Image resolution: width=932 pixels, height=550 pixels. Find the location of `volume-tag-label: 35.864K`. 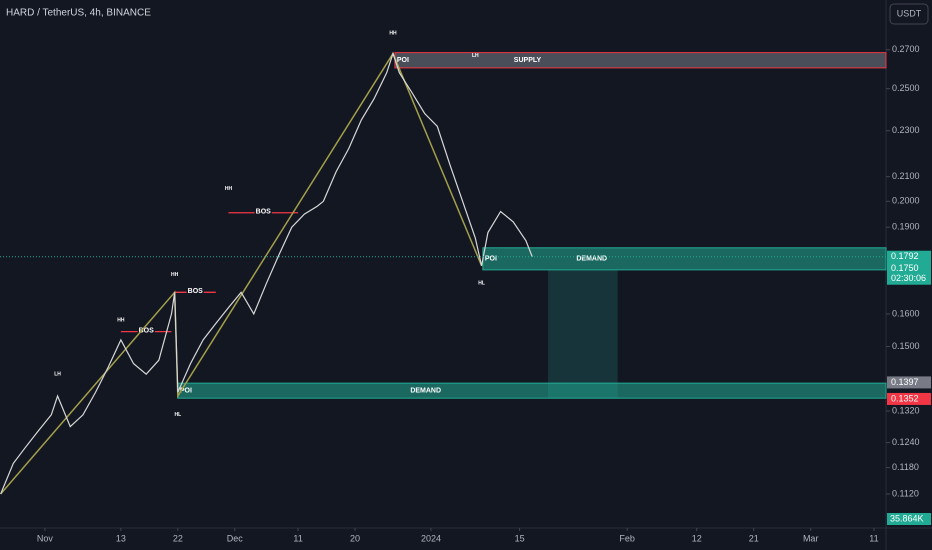

volume-tag-label: 35.864K is located at coordinates (907, 518).